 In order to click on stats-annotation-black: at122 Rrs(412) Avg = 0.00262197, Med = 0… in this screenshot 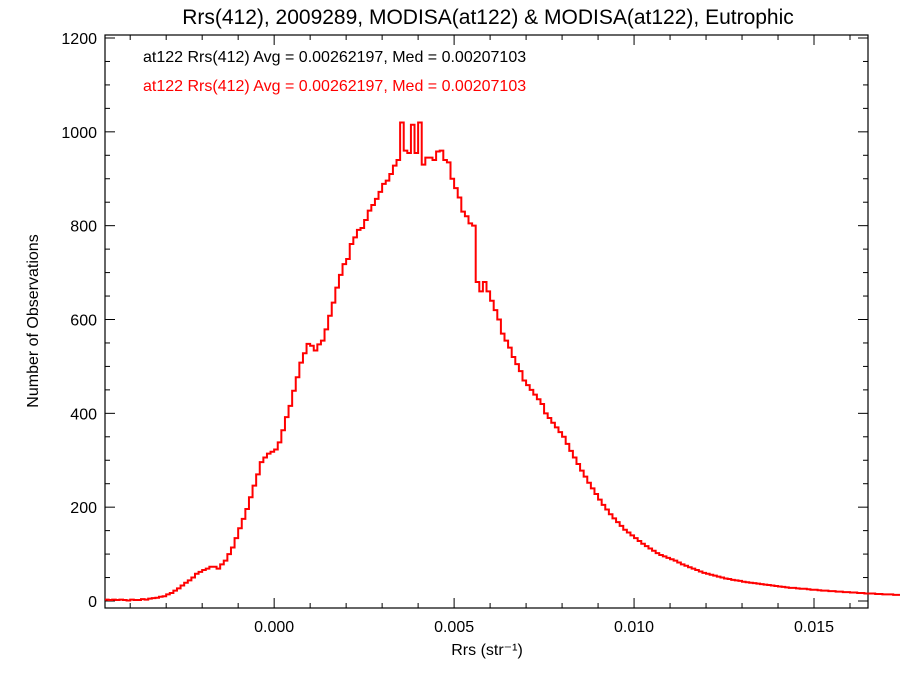, I will do `click(334, 57)`.